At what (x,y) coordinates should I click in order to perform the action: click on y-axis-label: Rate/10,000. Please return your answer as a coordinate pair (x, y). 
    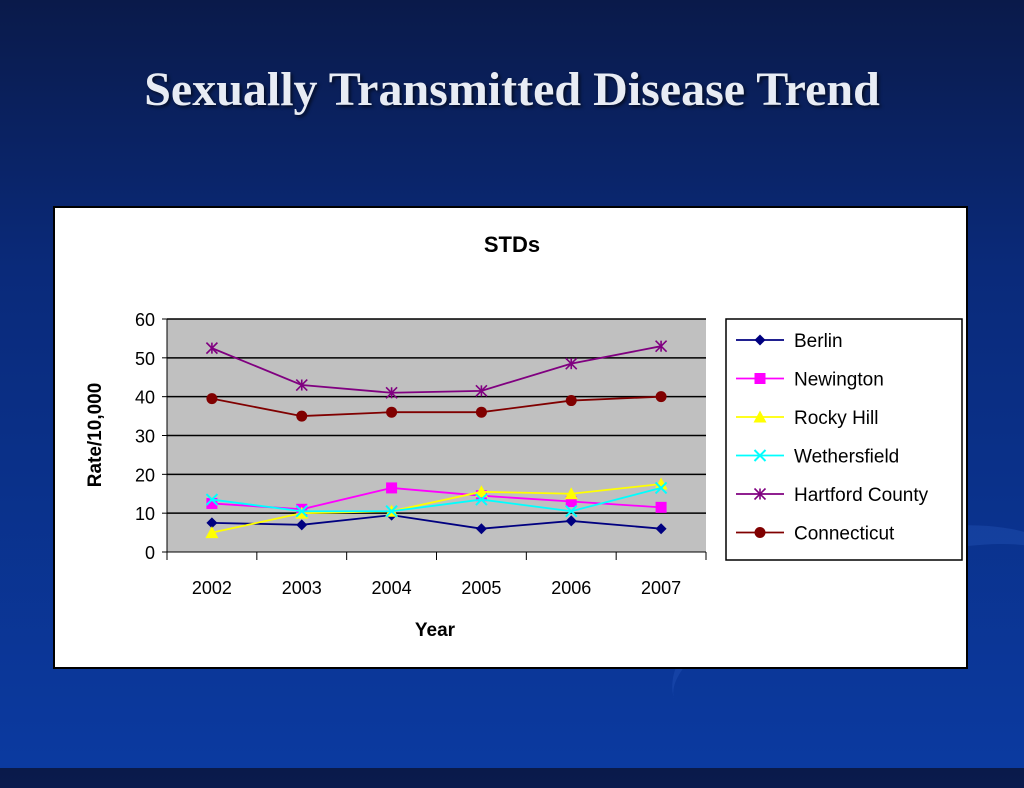
    Looking at the image, I should click on (95, 435).